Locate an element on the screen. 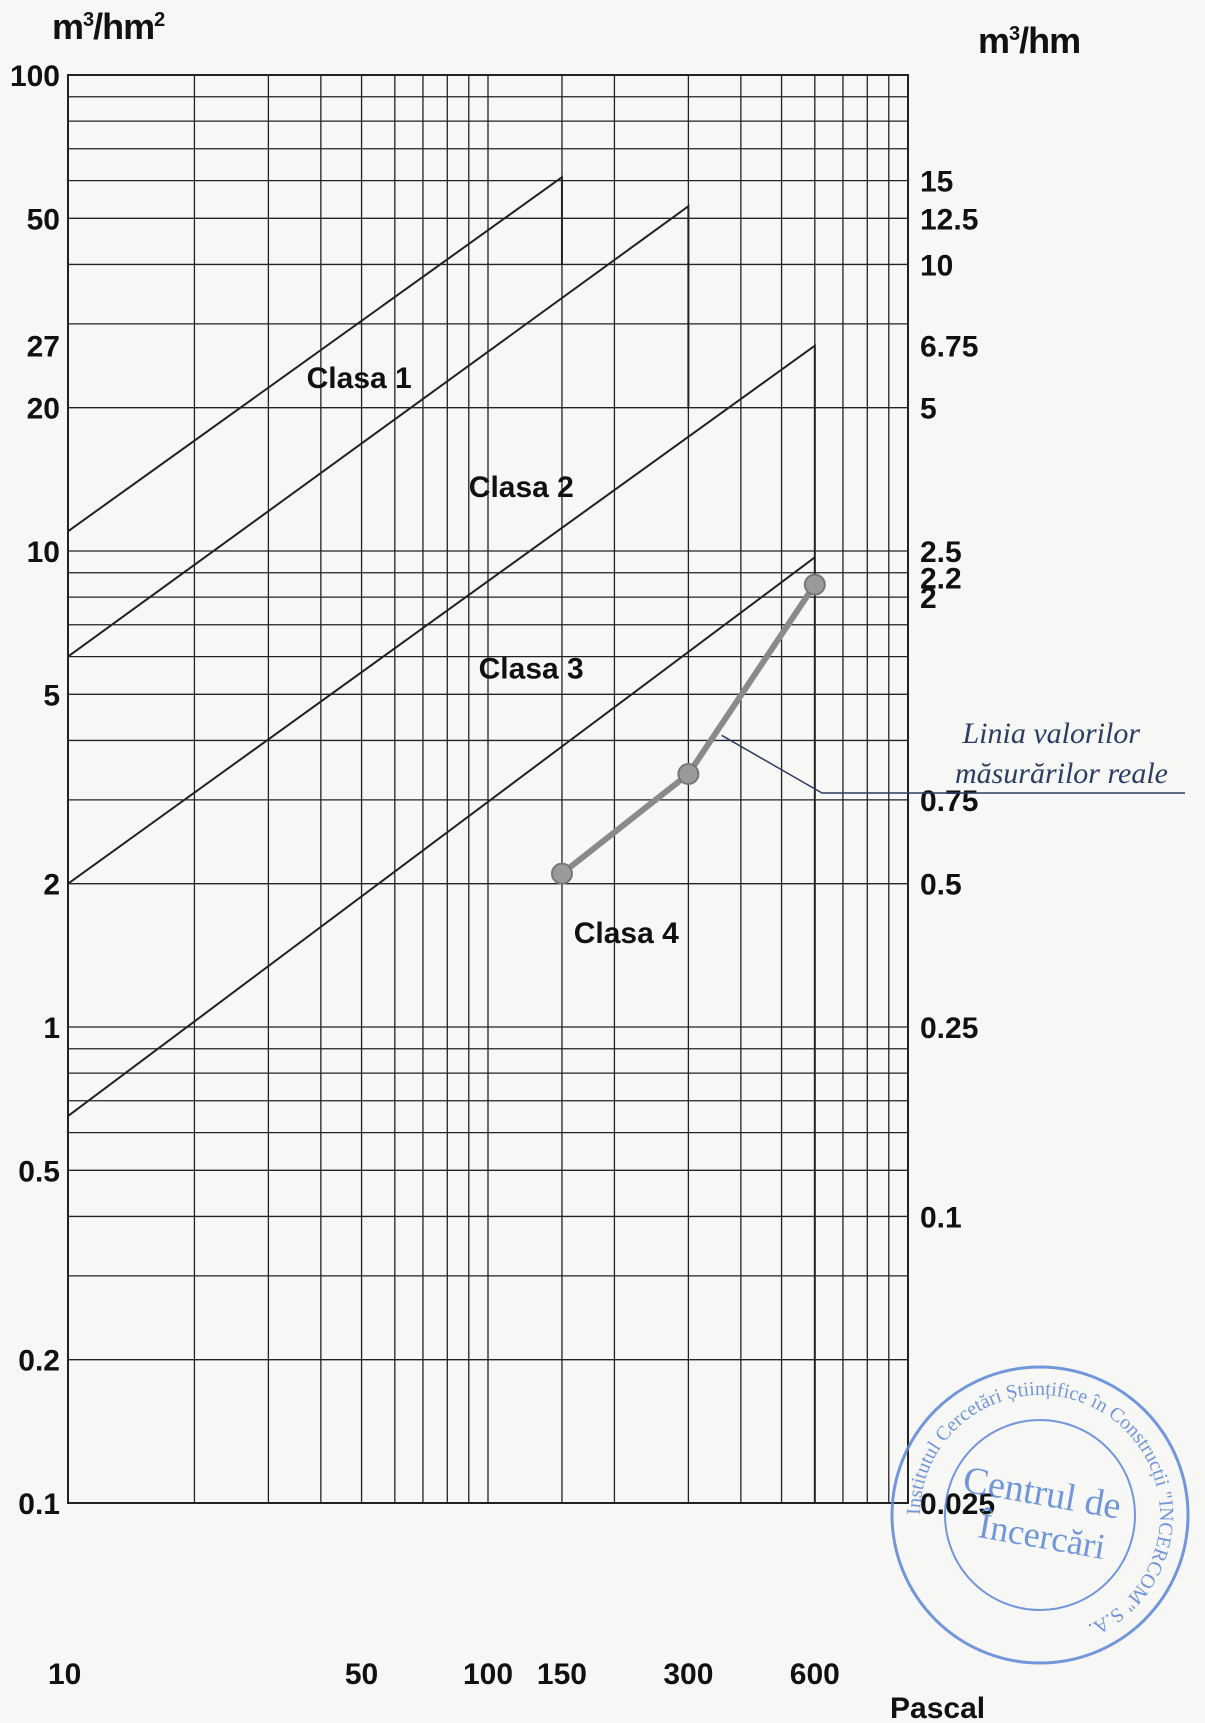  stamp-inner-circle is located at coordinates (1040, 1515).